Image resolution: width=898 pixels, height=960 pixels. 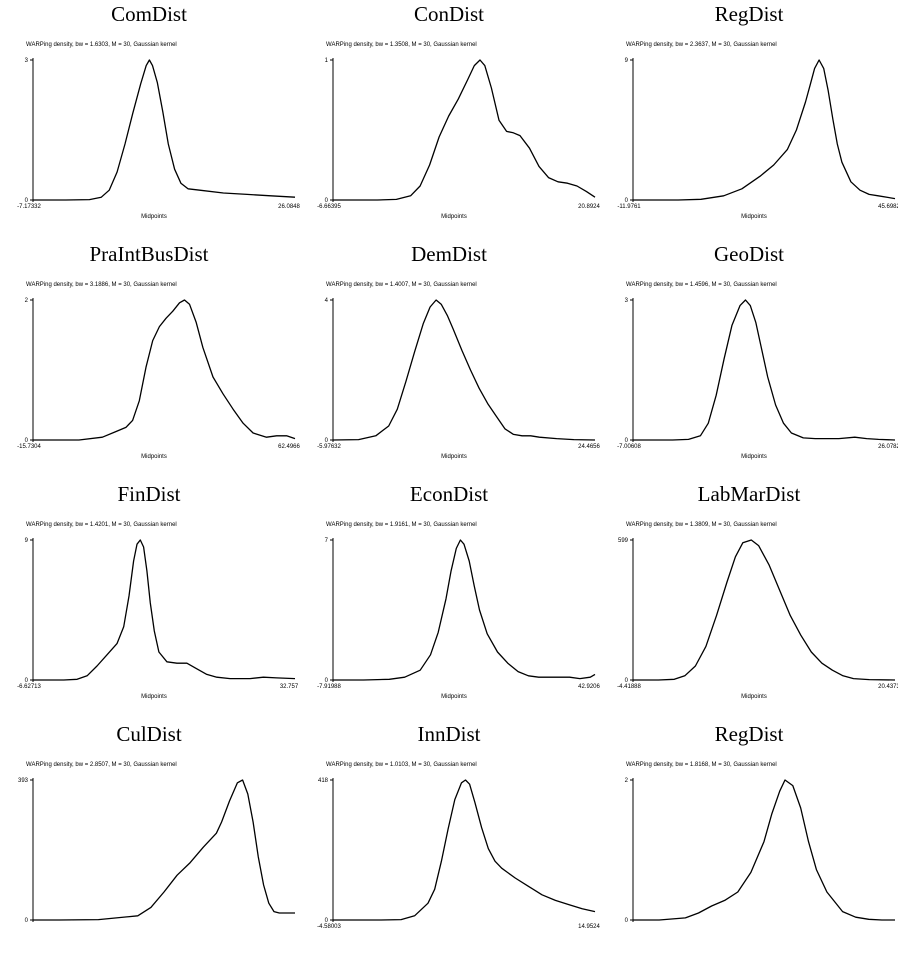 What do you see at coordinates (323, 781) in the screenshot?
I see `y-tick-label-top: 418` at bounding box center [323, 781].